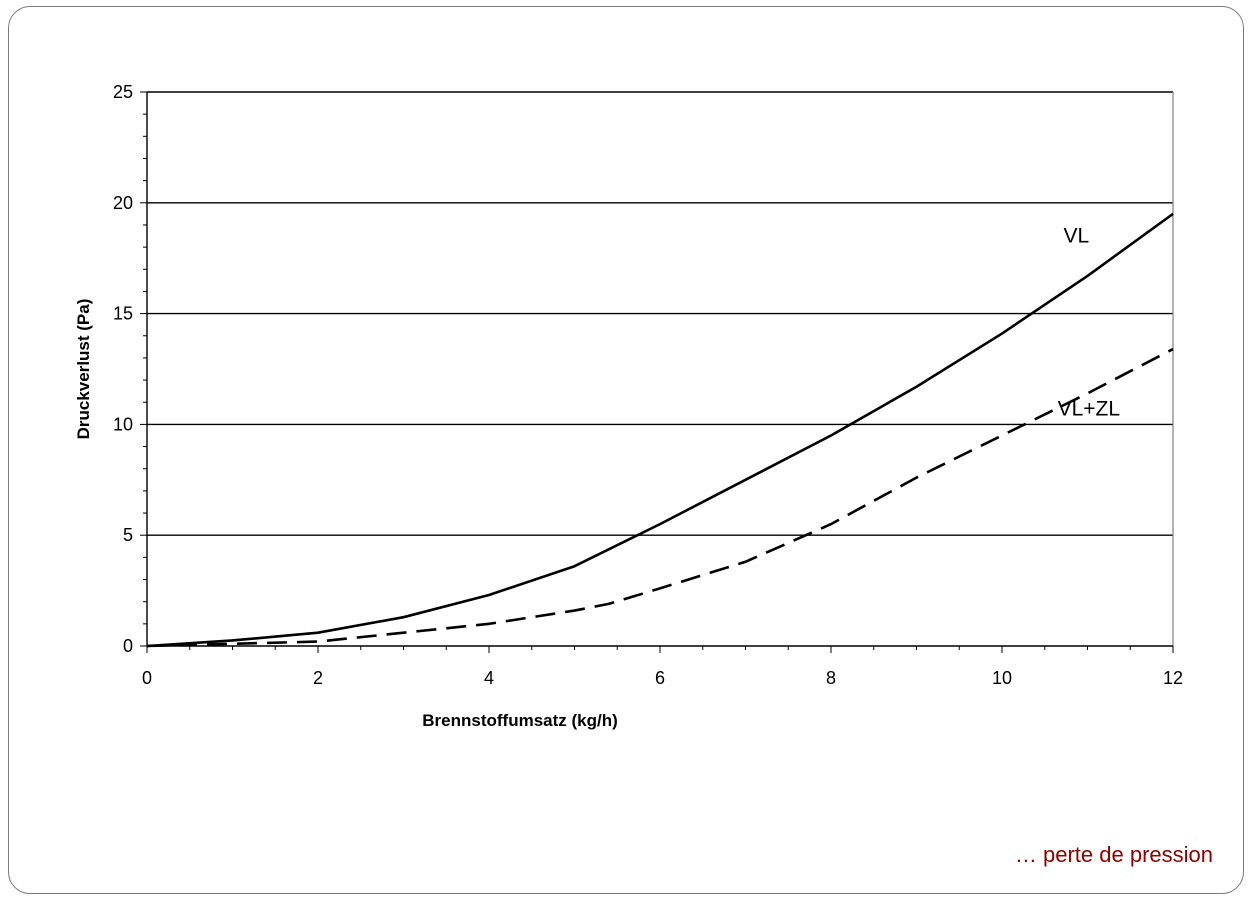 The image size is (1253, 902). Describe the element at coordinates (1077, 236) in the screenshot. I see `series-label-vl: VL` at that location.